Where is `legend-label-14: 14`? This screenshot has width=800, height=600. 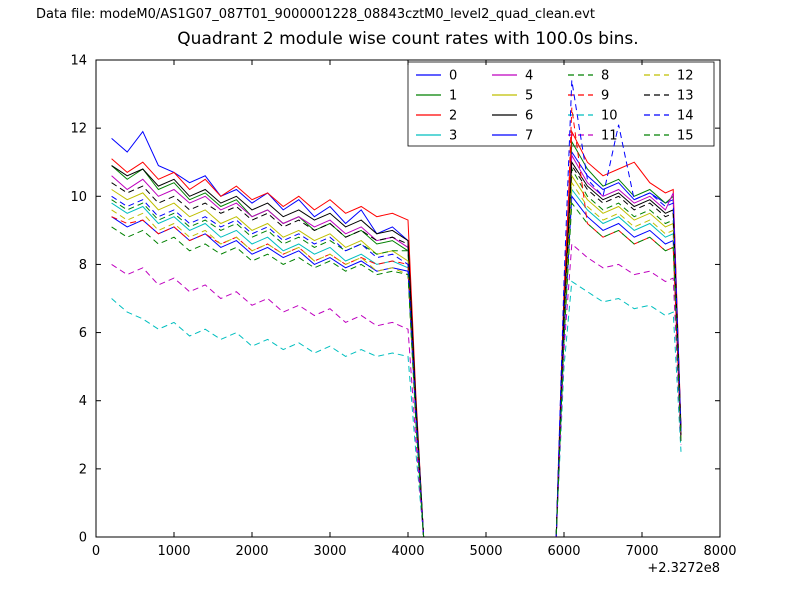 legend-label-14: 14 is located at coordinates (685, 116).